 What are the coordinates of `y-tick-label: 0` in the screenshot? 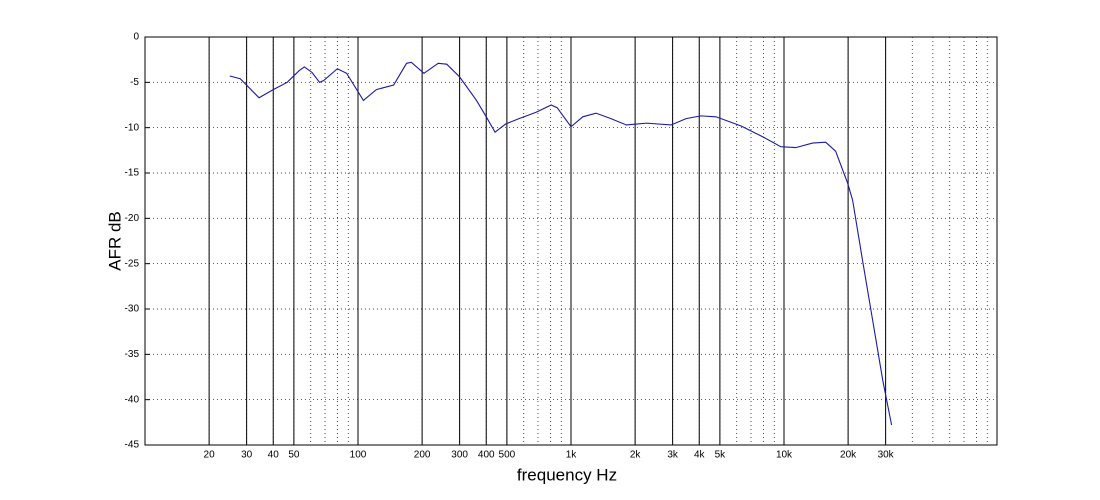 It's located at (136, 37).